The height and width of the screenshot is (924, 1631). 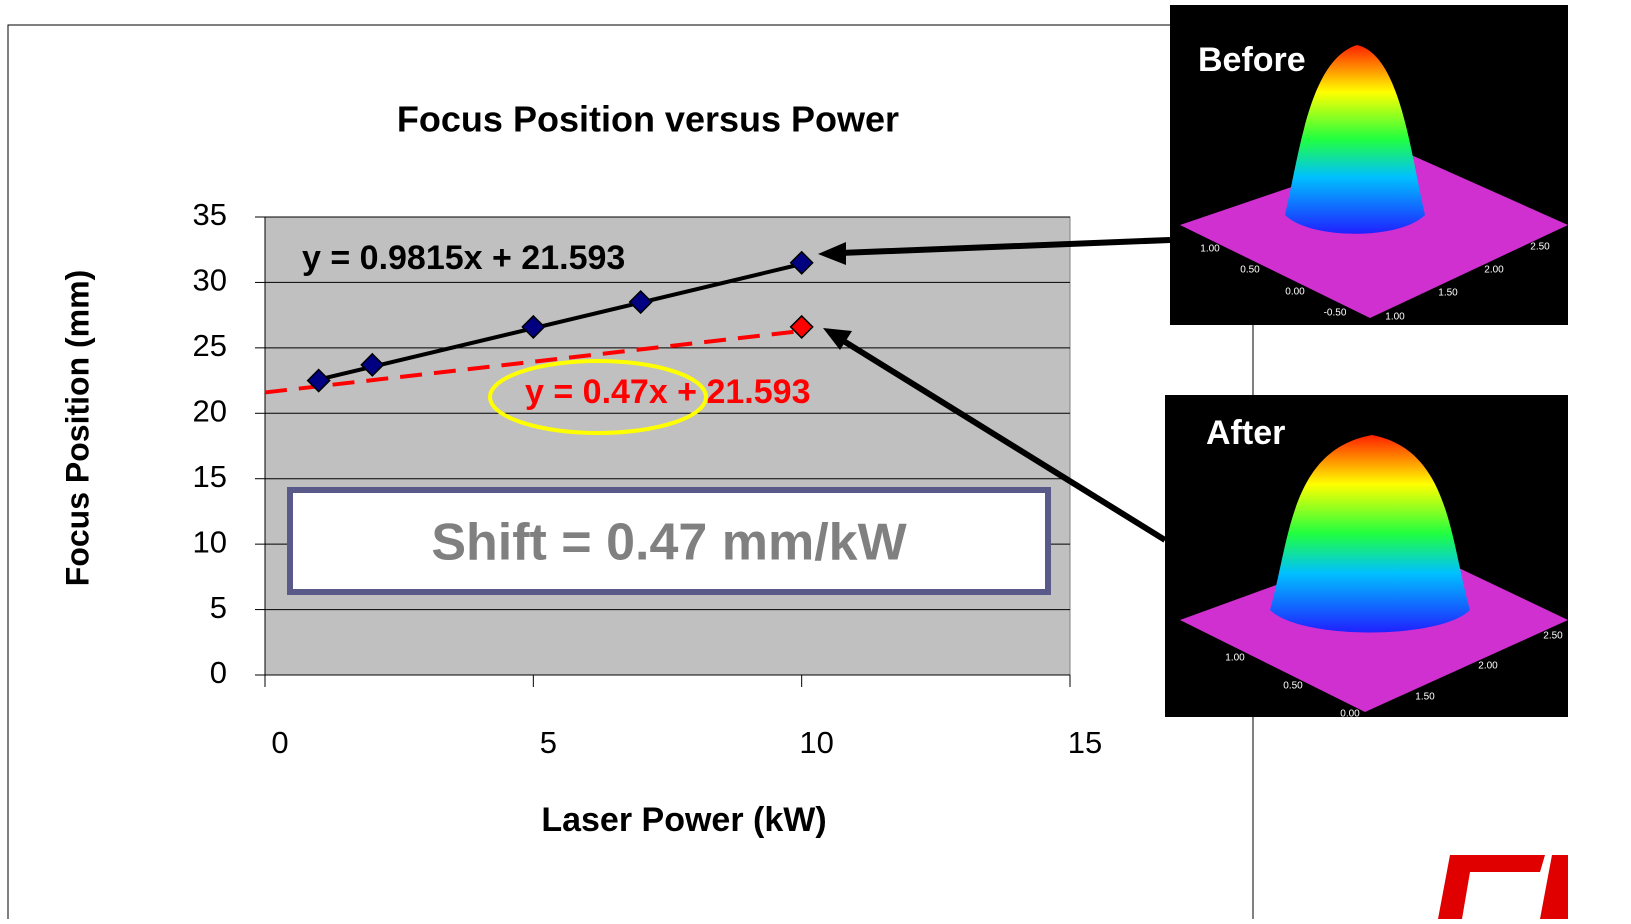 I want to click on y-tick-label: 0, so click(x=218, y=672).